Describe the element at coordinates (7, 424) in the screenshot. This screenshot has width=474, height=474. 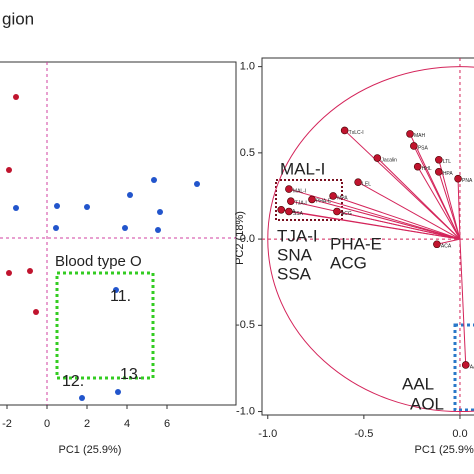
I see `x-tick-label: -2` at that location.